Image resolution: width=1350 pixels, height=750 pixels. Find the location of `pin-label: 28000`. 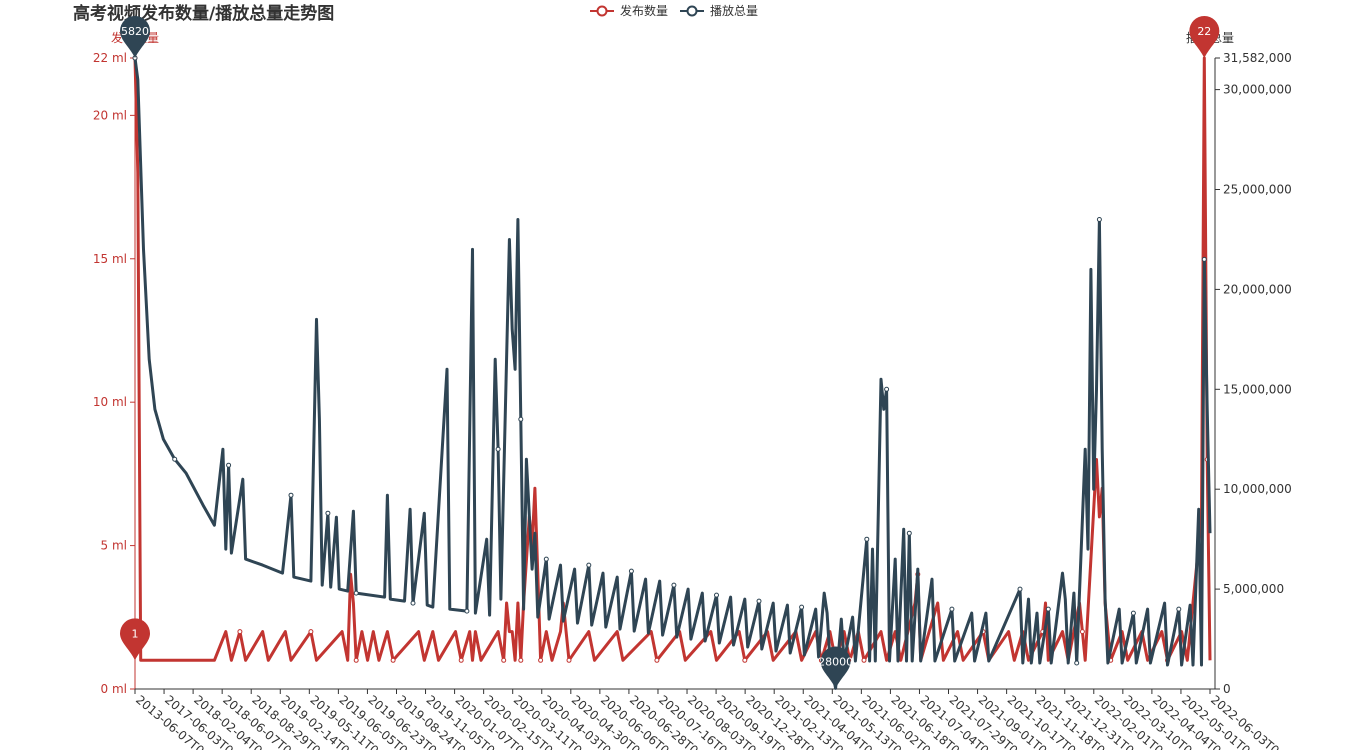

pin-label: 28000 is located at coordinates (835, 661).